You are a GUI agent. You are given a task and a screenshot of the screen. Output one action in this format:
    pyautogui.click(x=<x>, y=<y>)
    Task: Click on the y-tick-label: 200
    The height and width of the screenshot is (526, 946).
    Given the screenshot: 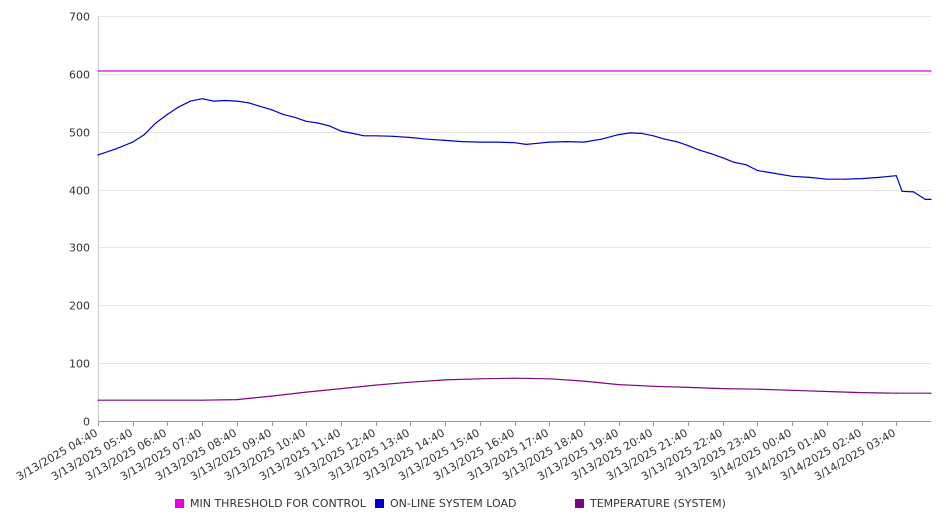 What is the action you would take?
    pyautogui.click(x=79, y=306)
    